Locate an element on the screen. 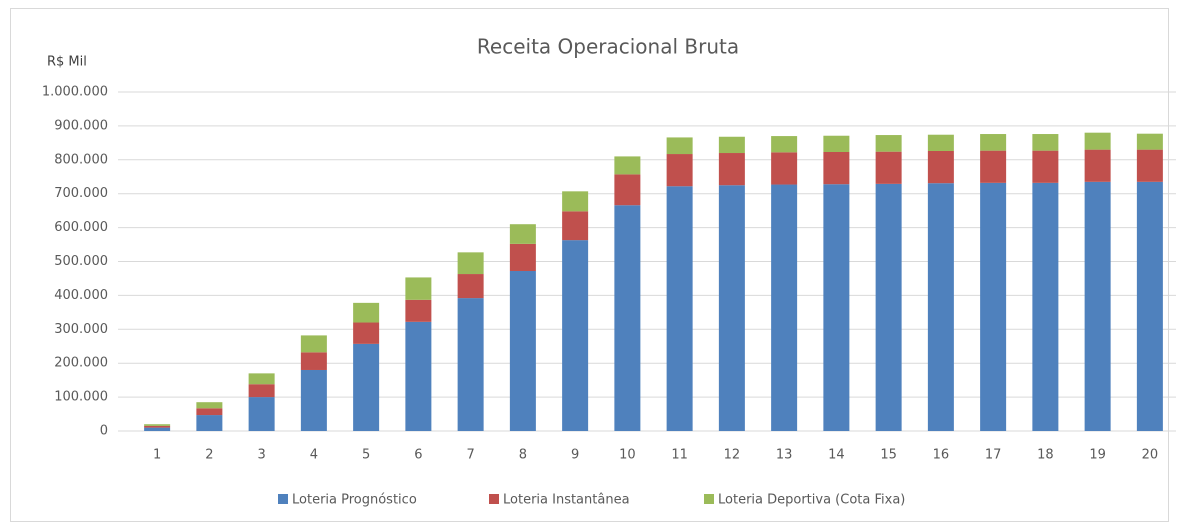 The height and width of the screenshot is (525, 1181). y-tick-label: 100.000 is located at coordinates (81, 397).